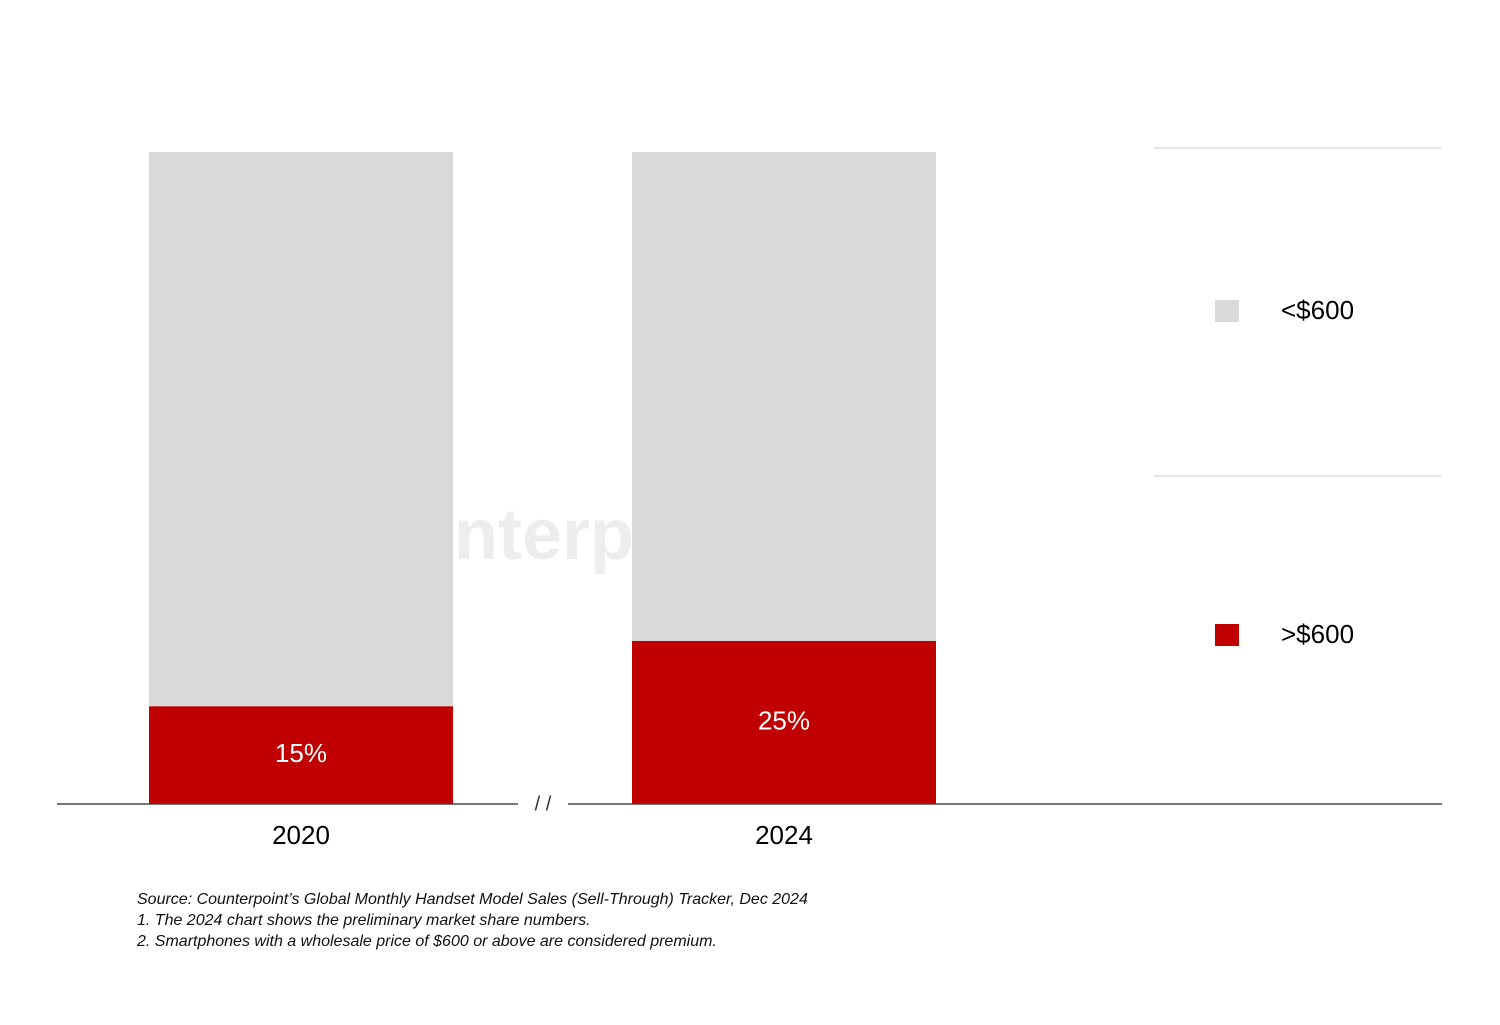 This screenshot has height=1025, width=1500. I want to click on axis-break: / /, so click(543, 804).